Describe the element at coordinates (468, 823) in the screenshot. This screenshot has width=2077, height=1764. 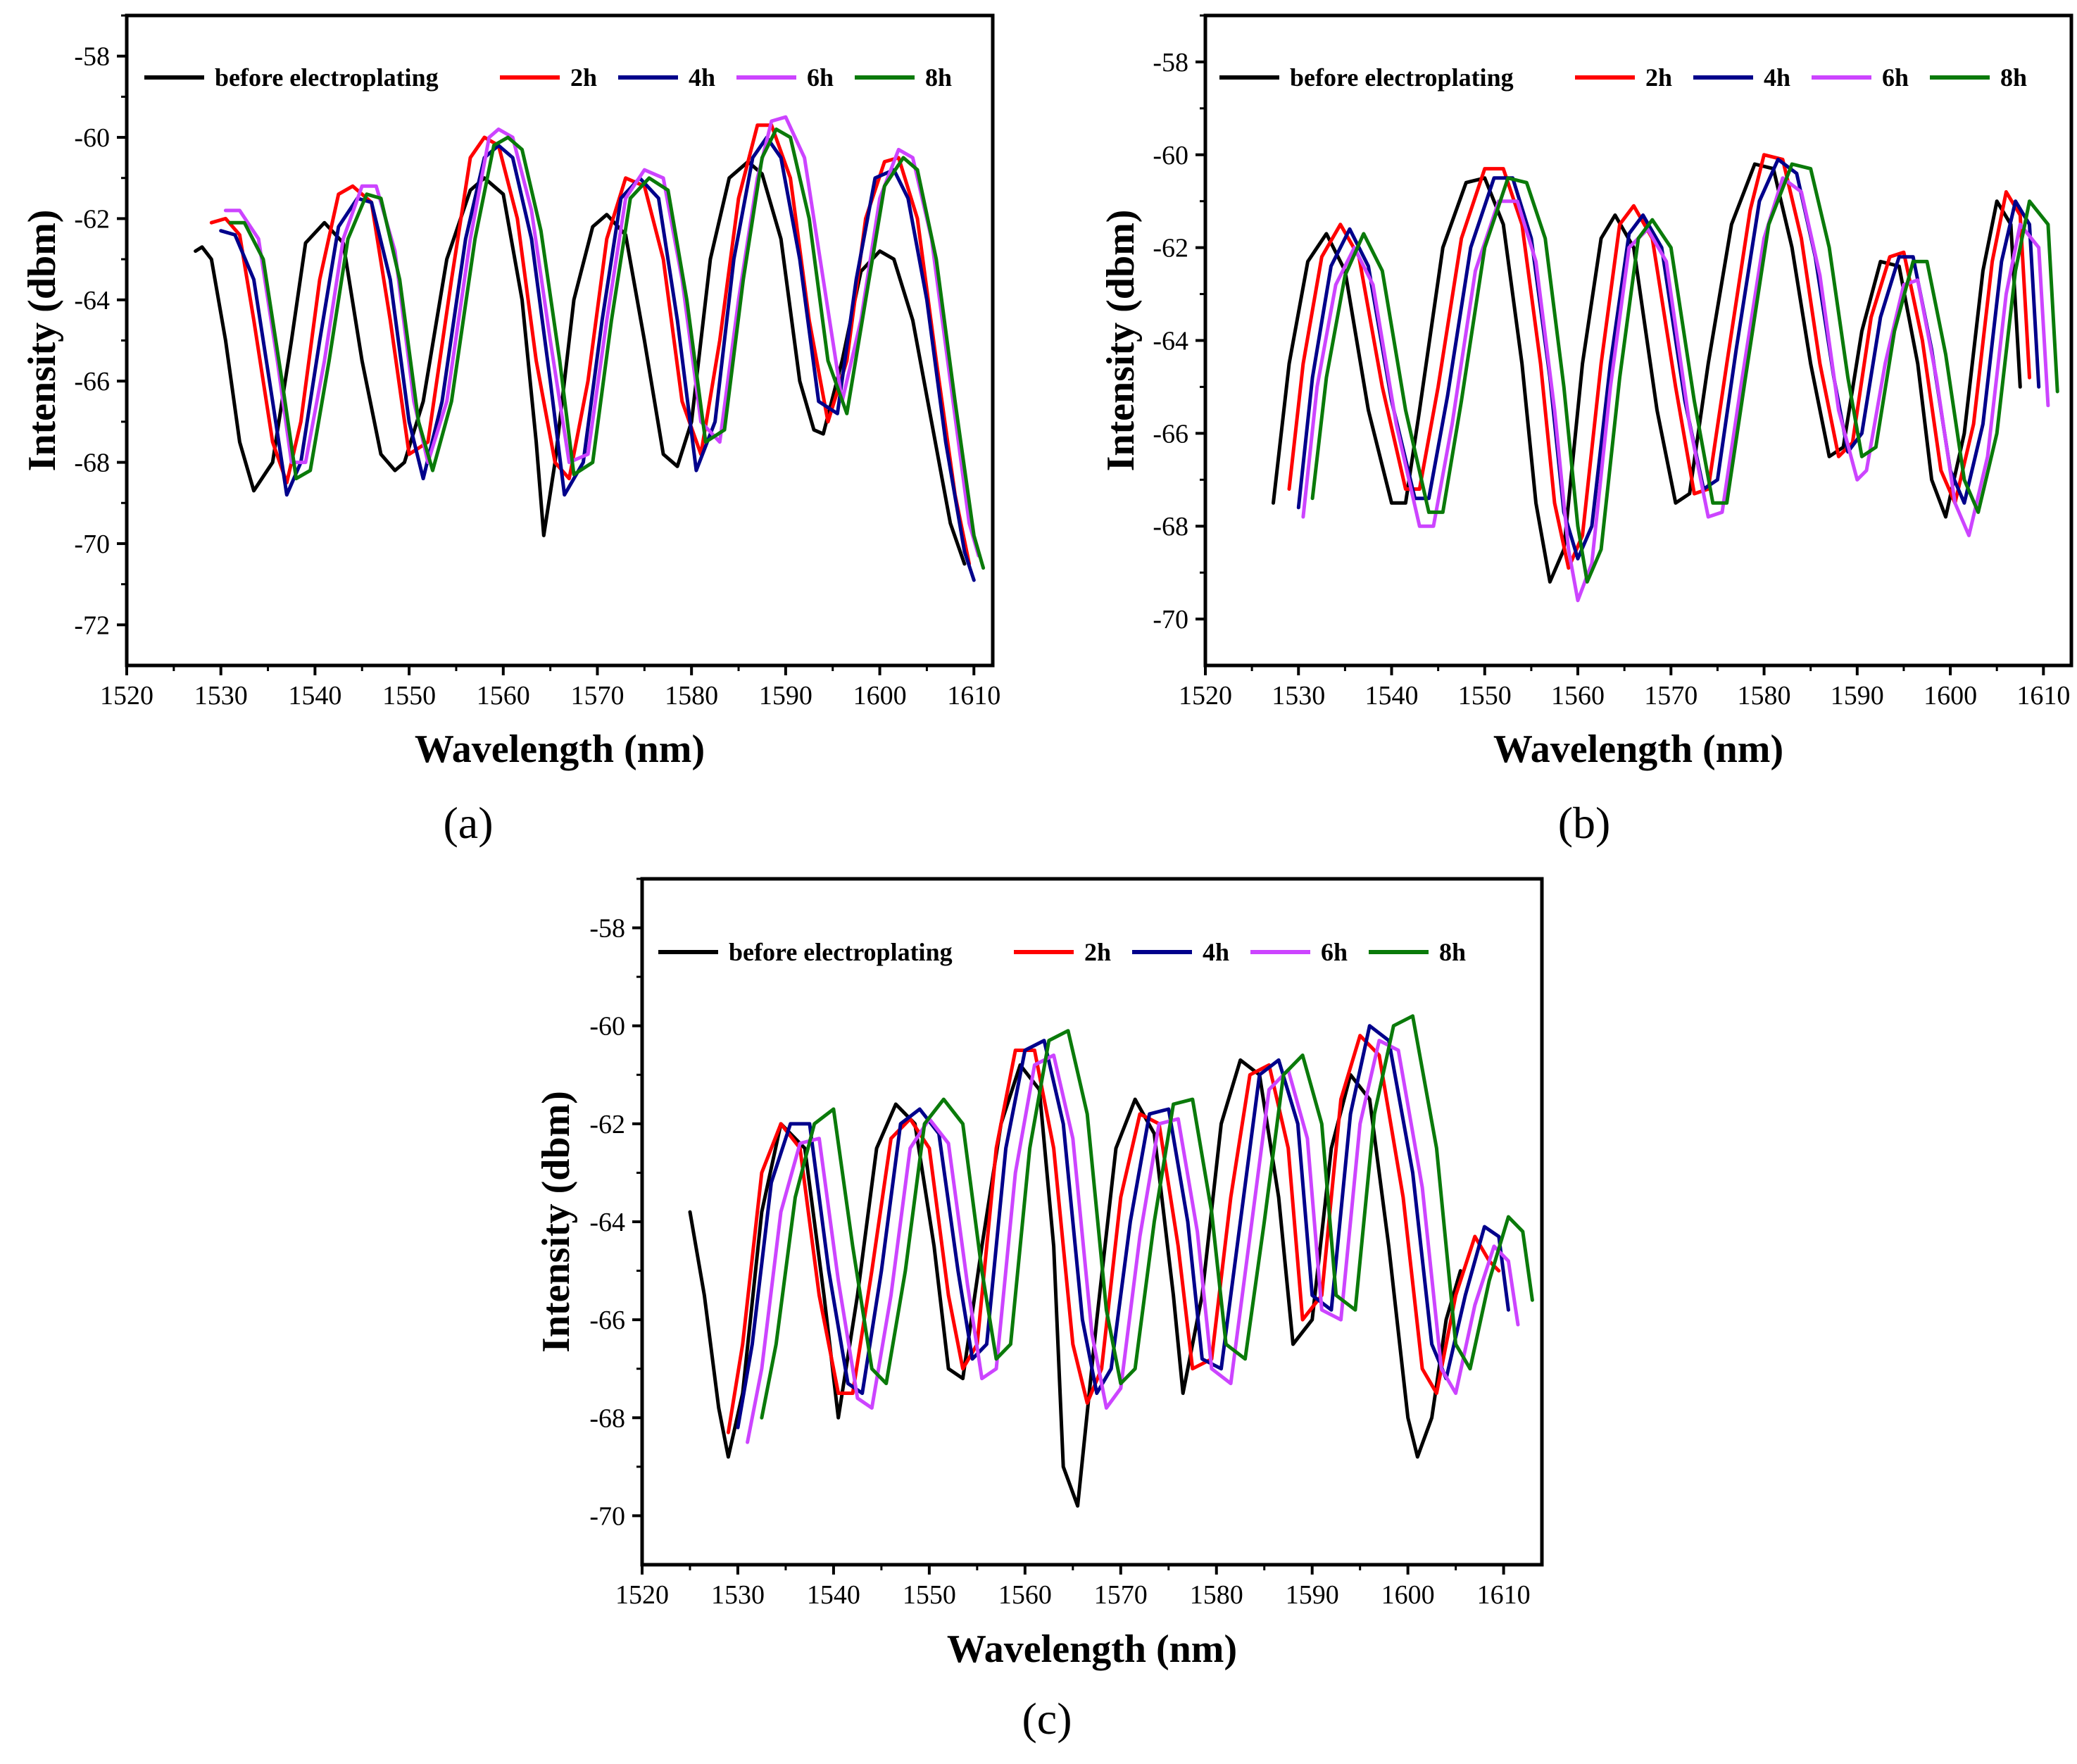
I see `panel-label-a: (a)` at that location.